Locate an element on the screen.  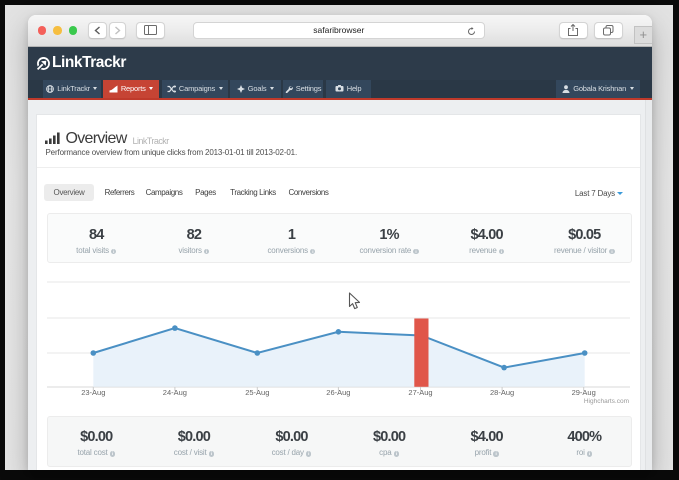
svg-text: Highcharts.com is located at coordinates (605, 401).